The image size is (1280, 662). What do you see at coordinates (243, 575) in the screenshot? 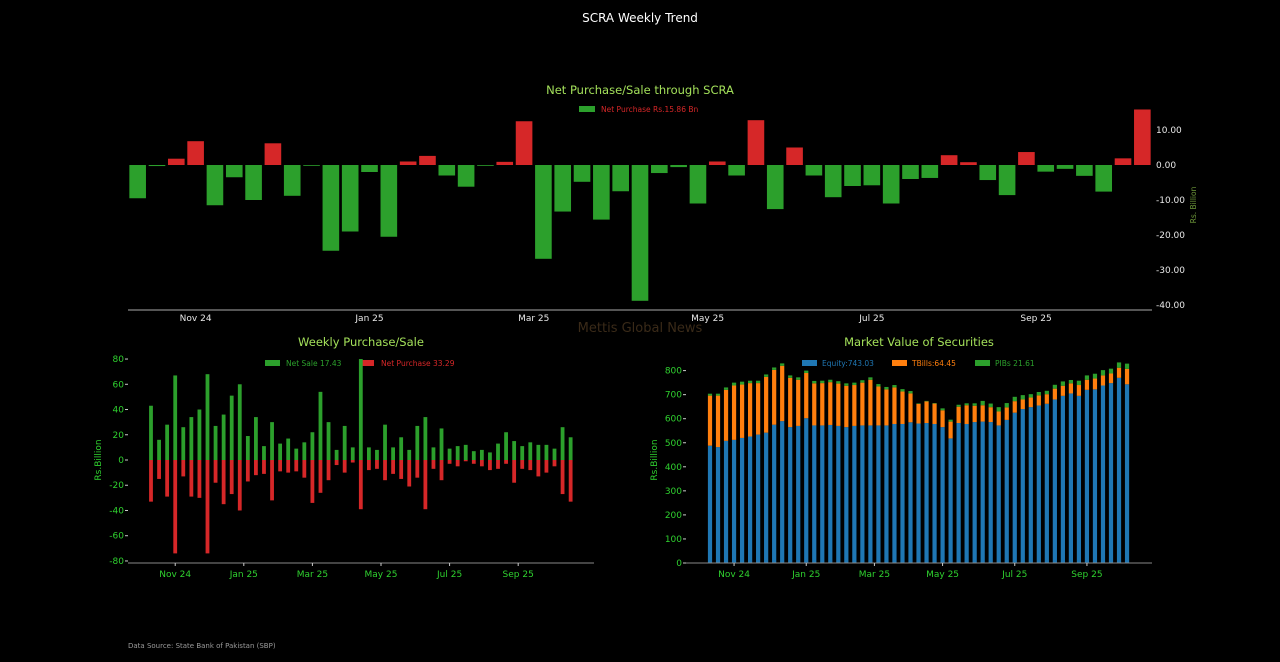
I see `x-tick-label: Jan 25` at bounding box center [243, 575].